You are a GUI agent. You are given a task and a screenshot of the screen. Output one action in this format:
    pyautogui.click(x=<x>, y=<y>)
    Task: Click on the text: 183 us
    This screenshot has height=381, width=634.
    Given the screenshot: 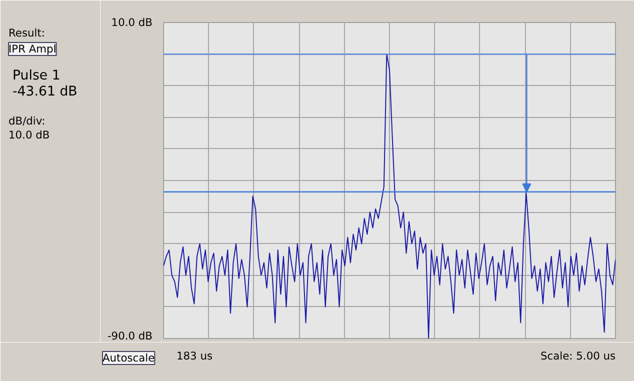 What is the action you would take?
    pyautogui.click(x=194, y=356)
    